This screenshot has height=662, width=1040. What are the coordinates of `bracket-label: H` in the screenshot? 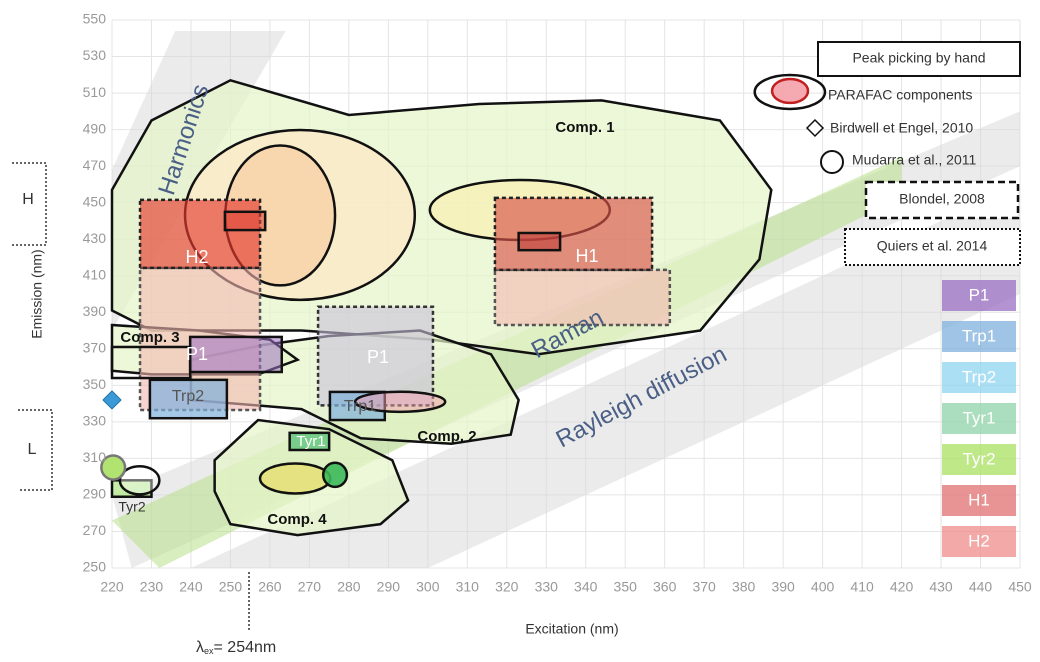 It's located at (28, 199).